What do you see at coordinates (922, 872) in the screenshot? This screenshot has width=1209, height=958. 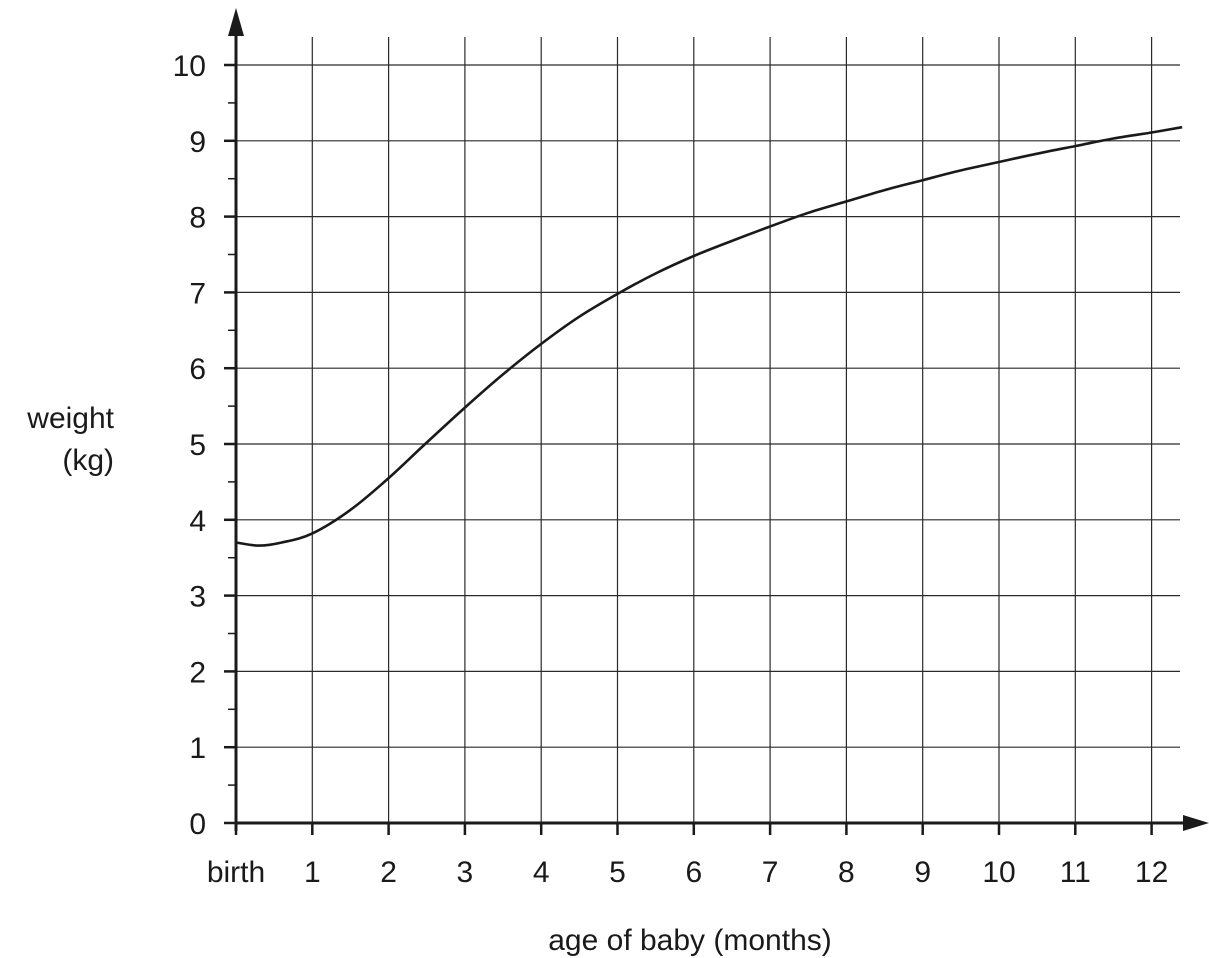 I see `x-tick-label-9: 9` at bounding box center [922, 872].